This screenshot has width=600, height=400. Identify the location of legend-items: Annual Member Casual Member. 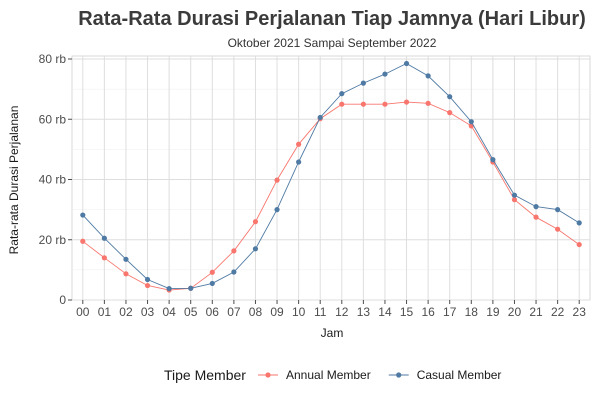
(379, 375).